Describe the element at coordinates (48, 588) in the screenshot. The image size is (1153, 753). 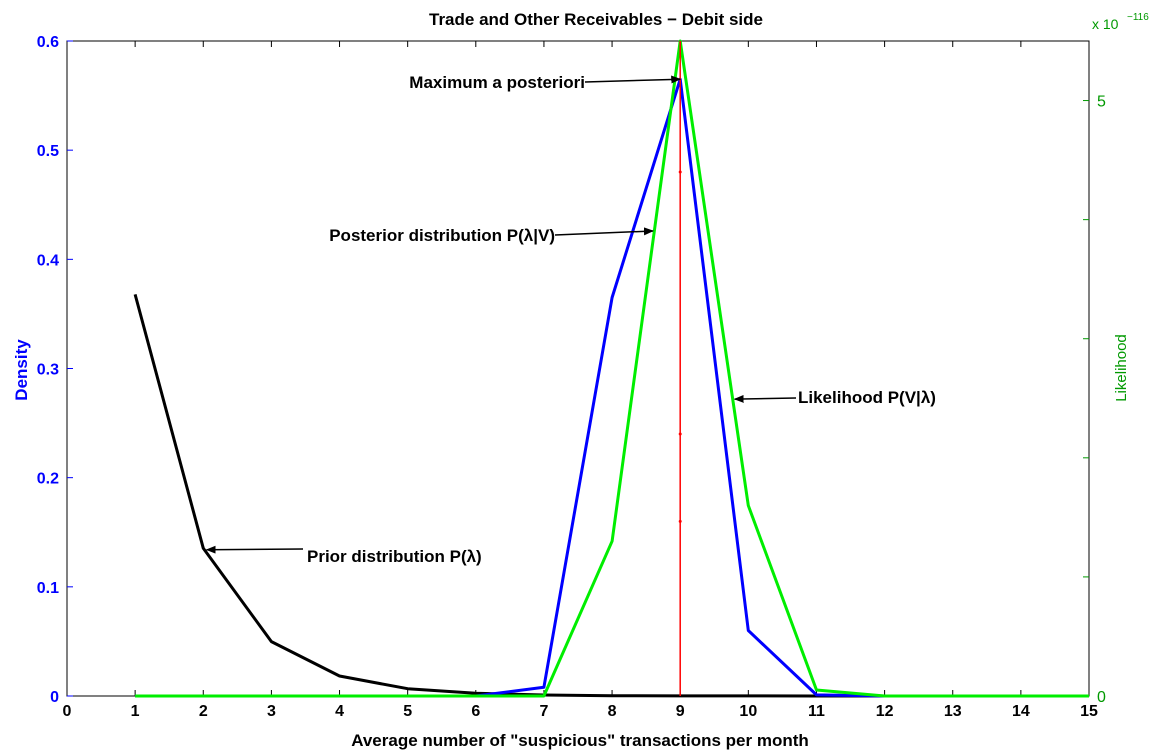
I see `y-left-tick-label: 0.1` at that location.